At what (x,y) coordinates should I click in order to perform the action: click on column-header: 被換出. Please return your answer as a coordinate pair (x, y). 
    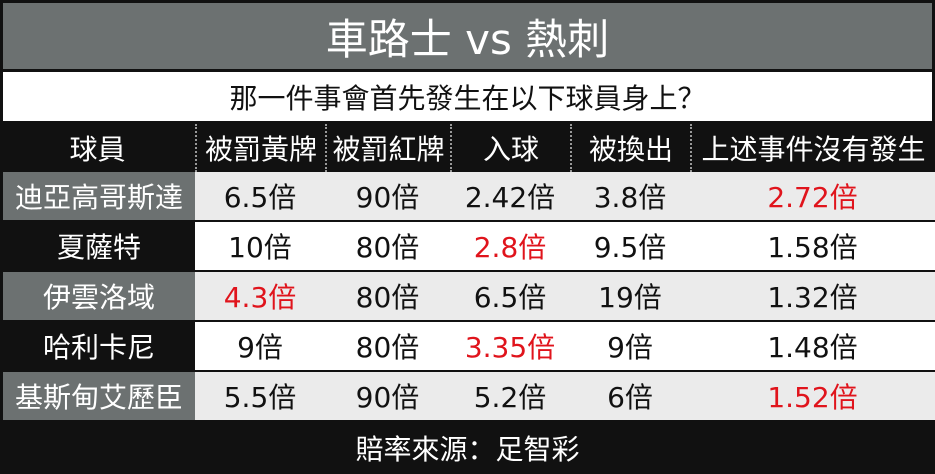
    Looking at the image, I should click on (630, 148).